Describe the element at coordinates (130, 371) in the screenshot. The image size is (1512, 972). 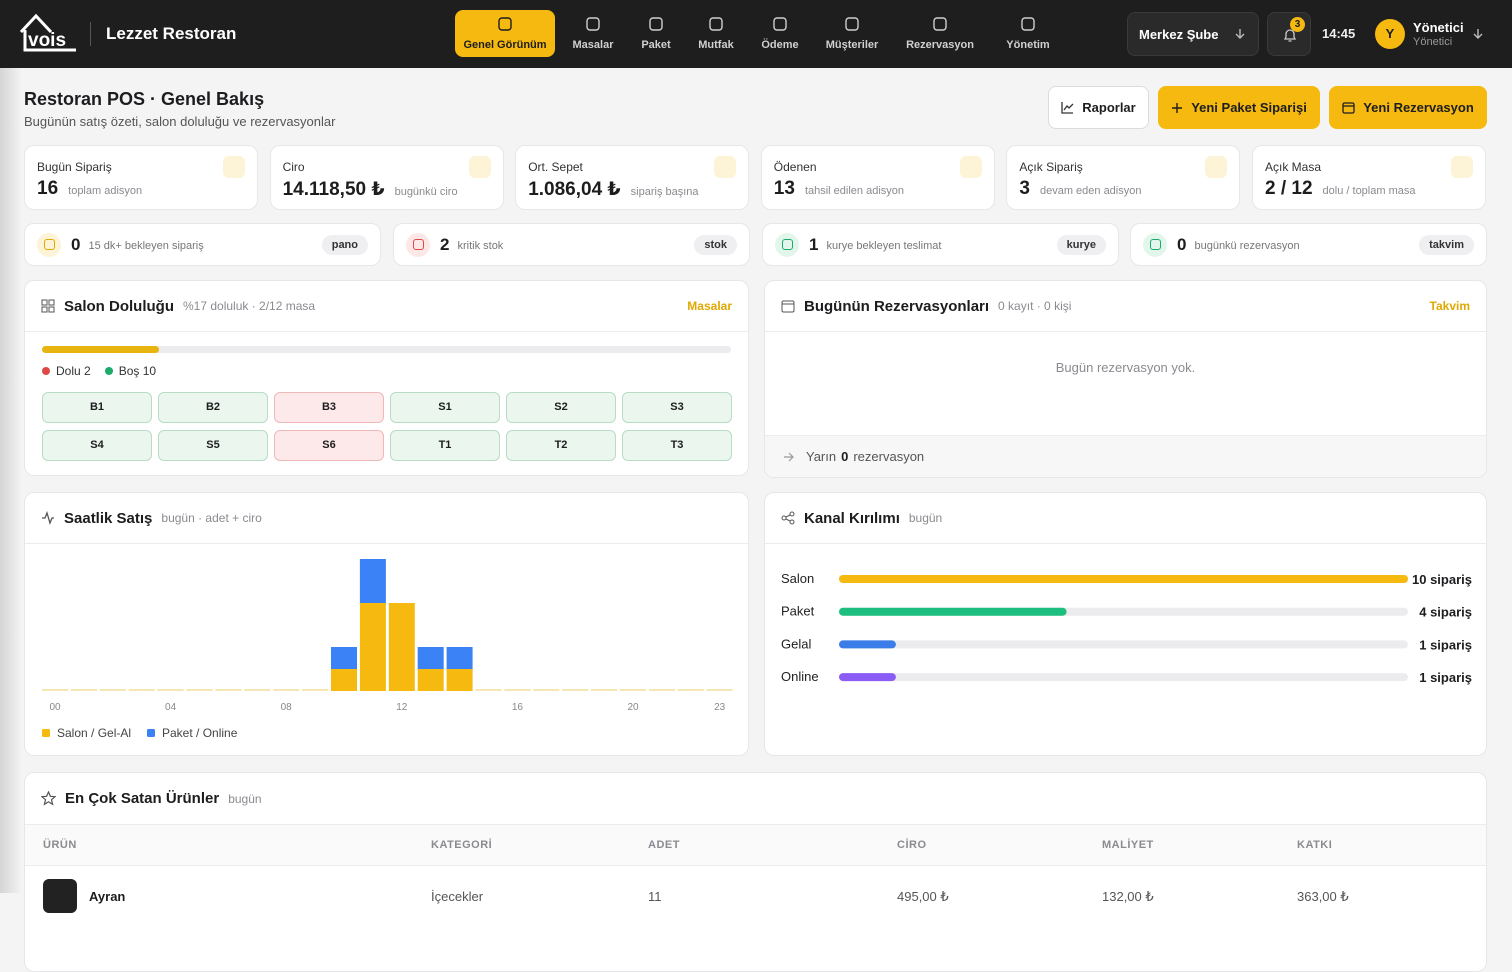
I see `legend-item: Boş 10` at that location.